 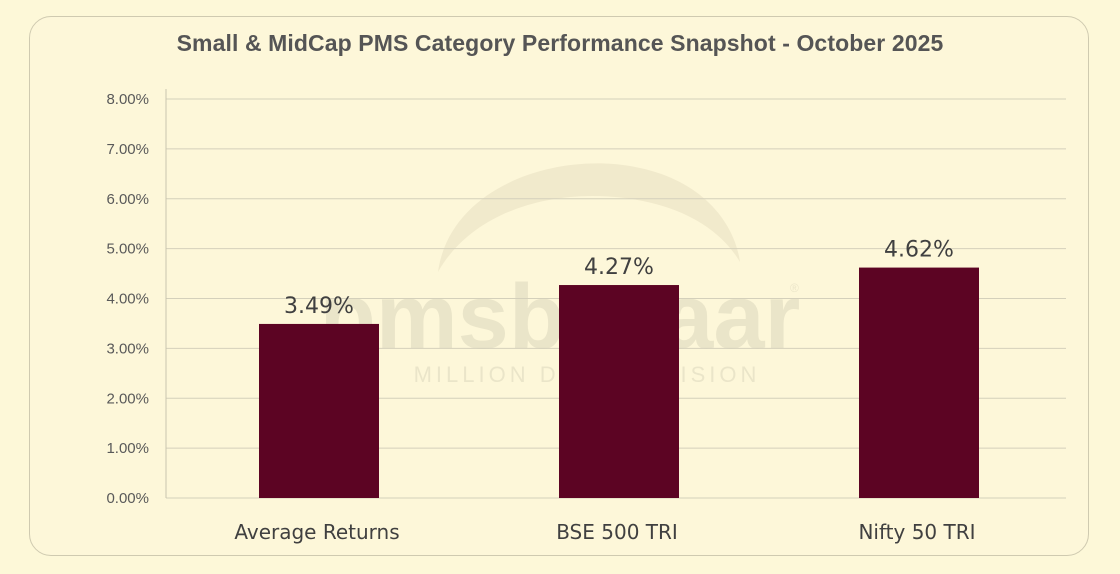 What do you see at coordinates (589, 217) in the screenshot?
I see `watermark-arc-icon` at bounding box center [589, 217].